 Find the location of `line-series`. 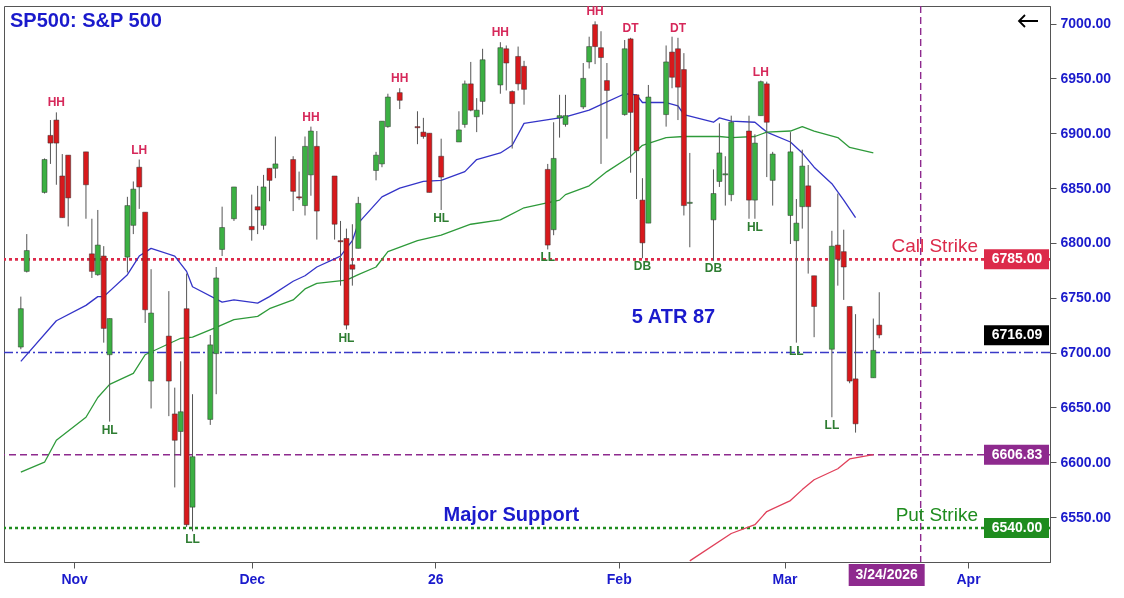

line-series is located at coordinates (781, 507).